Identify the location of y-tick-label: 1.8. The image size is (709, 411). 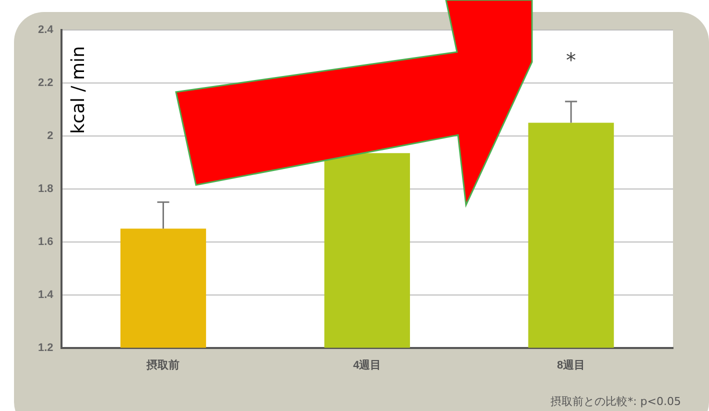
(46, 188).